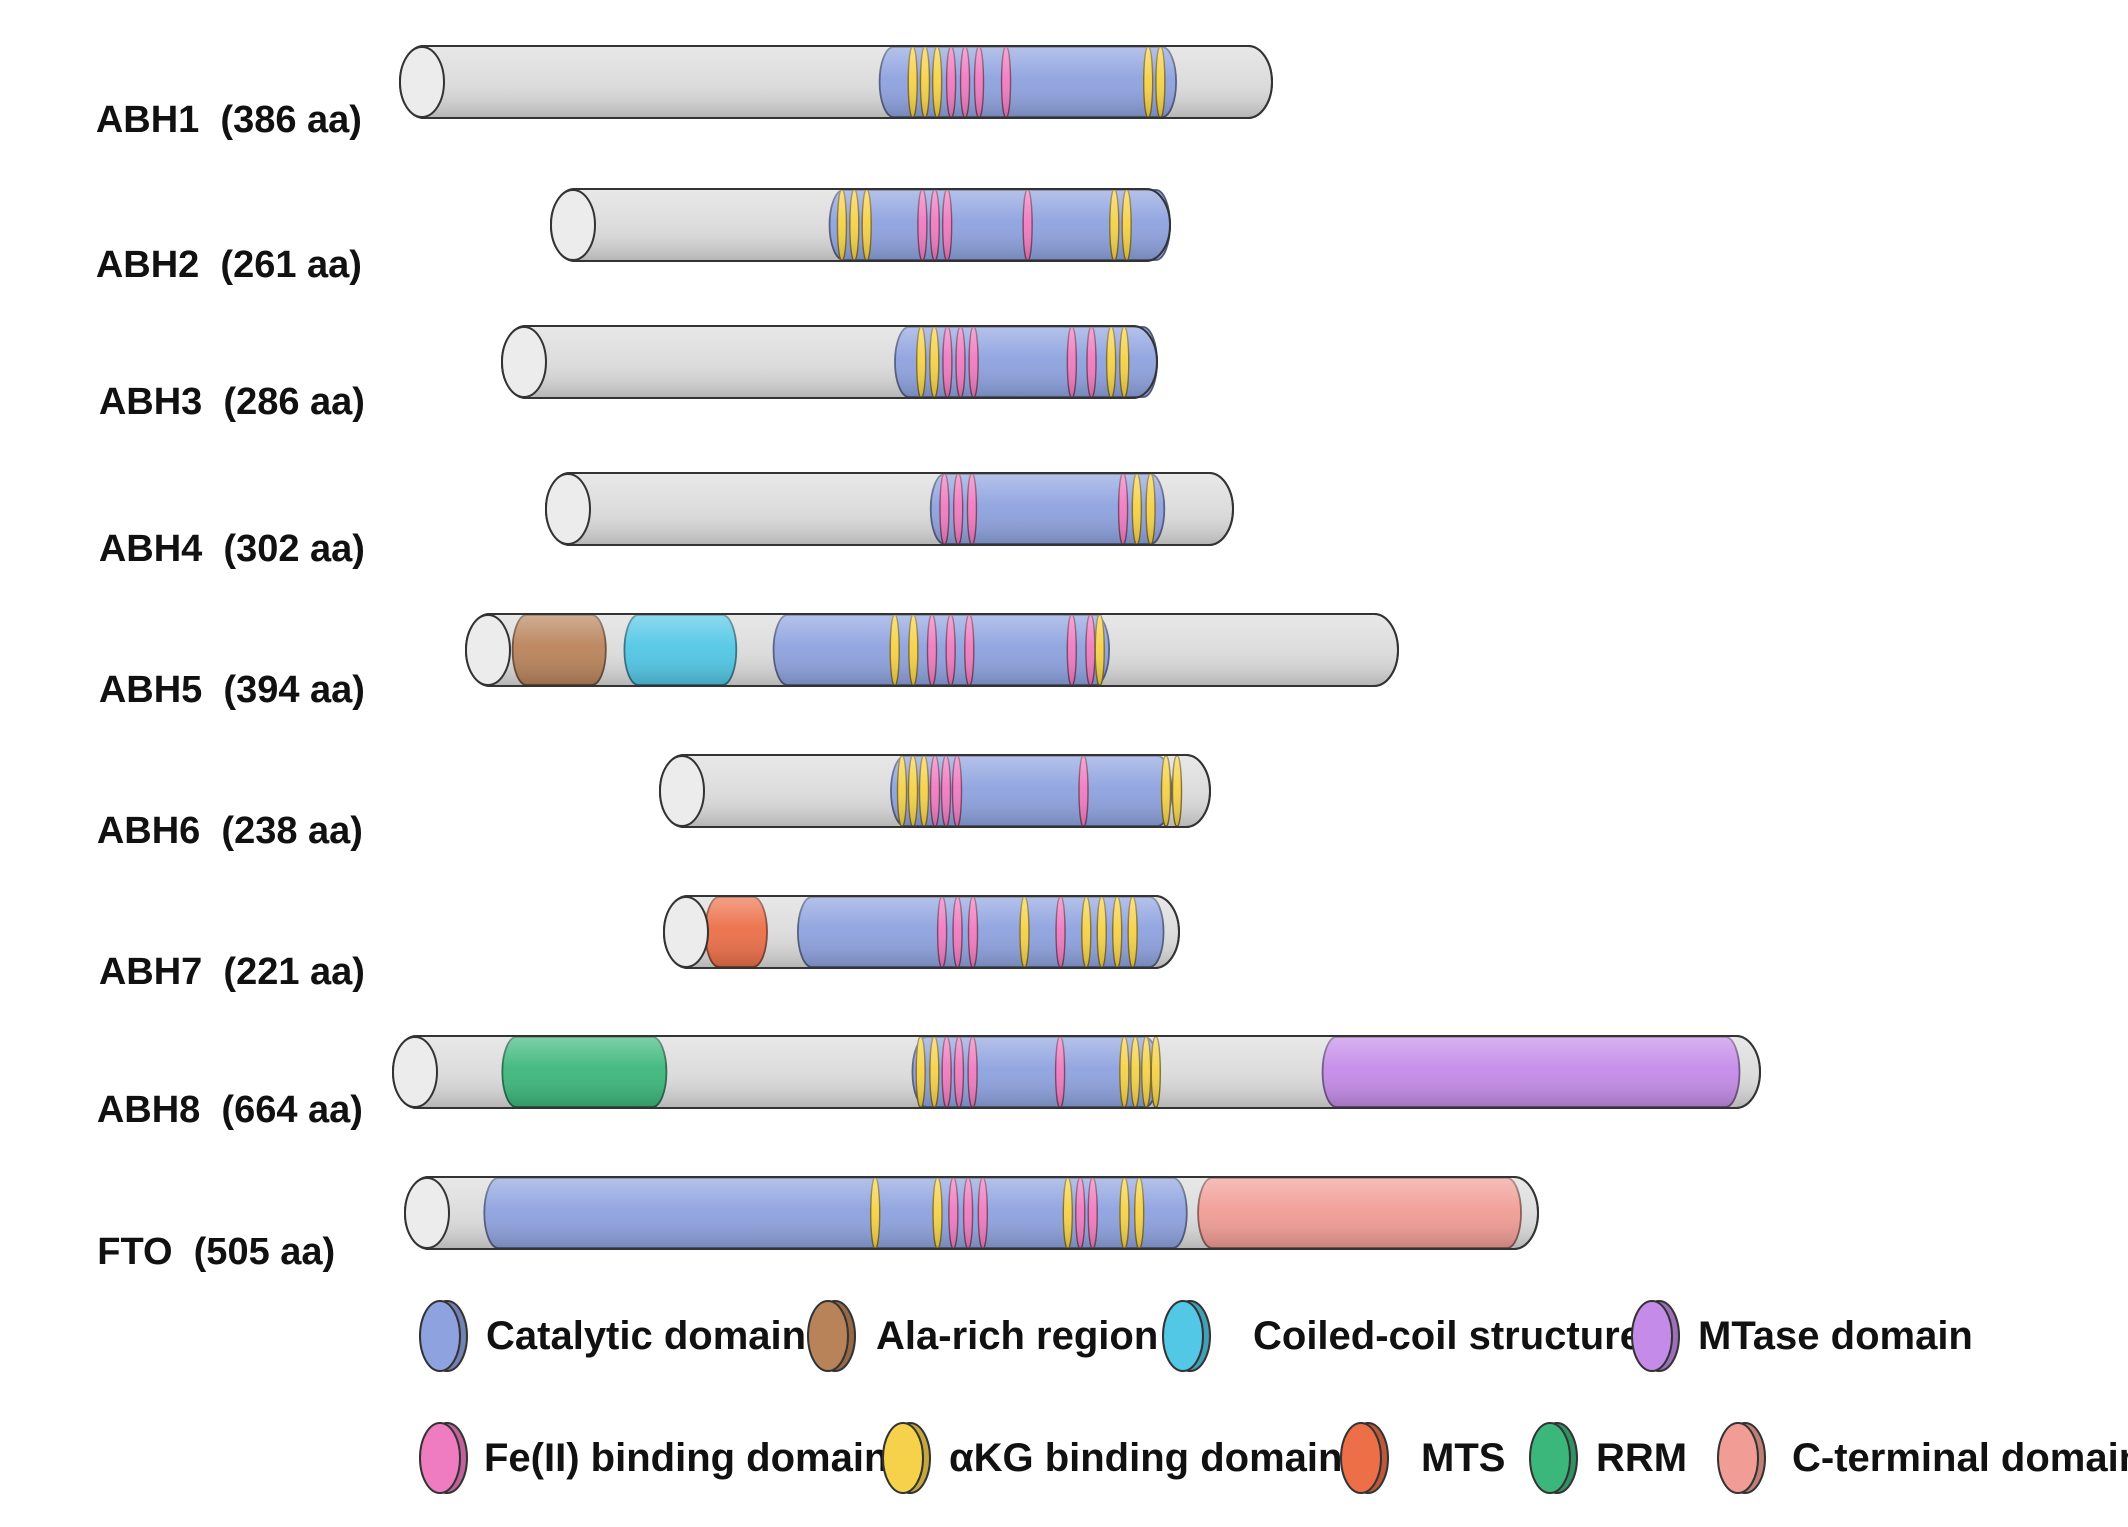 The height and width of the screenshot is (1527, 2128). I want to click on legend-swatch-catalytic, so click(440, 1336).